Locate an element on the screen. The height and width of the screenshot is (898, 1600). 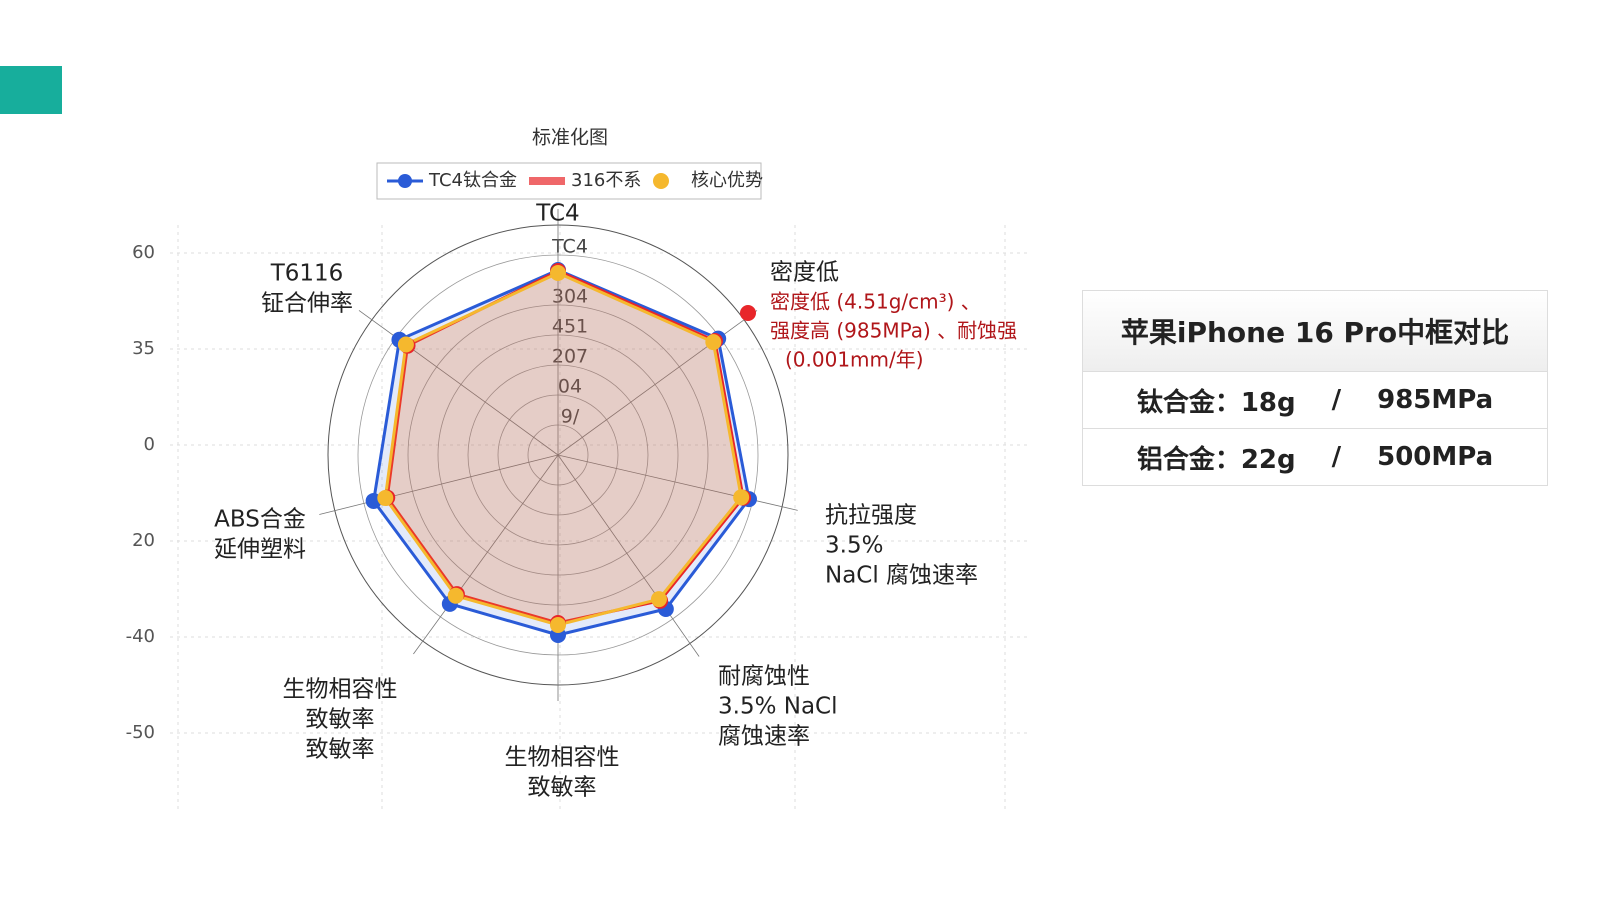
side-label: -50 is located at coordinates (140, 732).